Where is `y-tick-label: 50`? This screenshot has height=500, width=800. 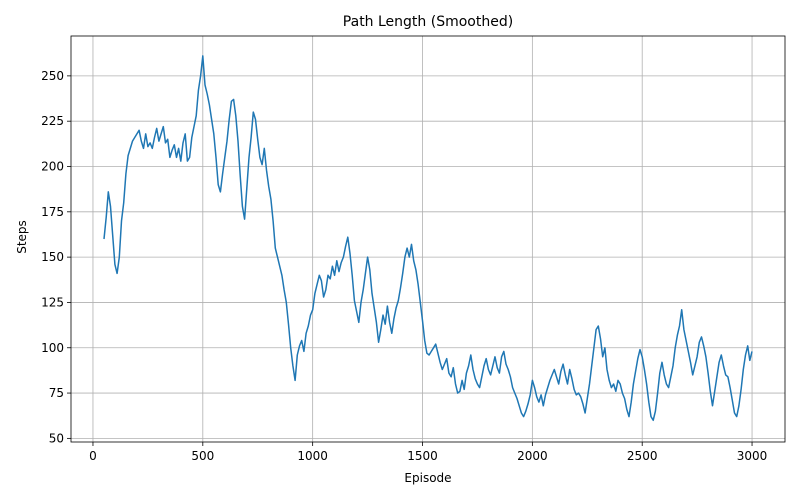
y-tick-label: 50 is located at coordinates (56, 438).